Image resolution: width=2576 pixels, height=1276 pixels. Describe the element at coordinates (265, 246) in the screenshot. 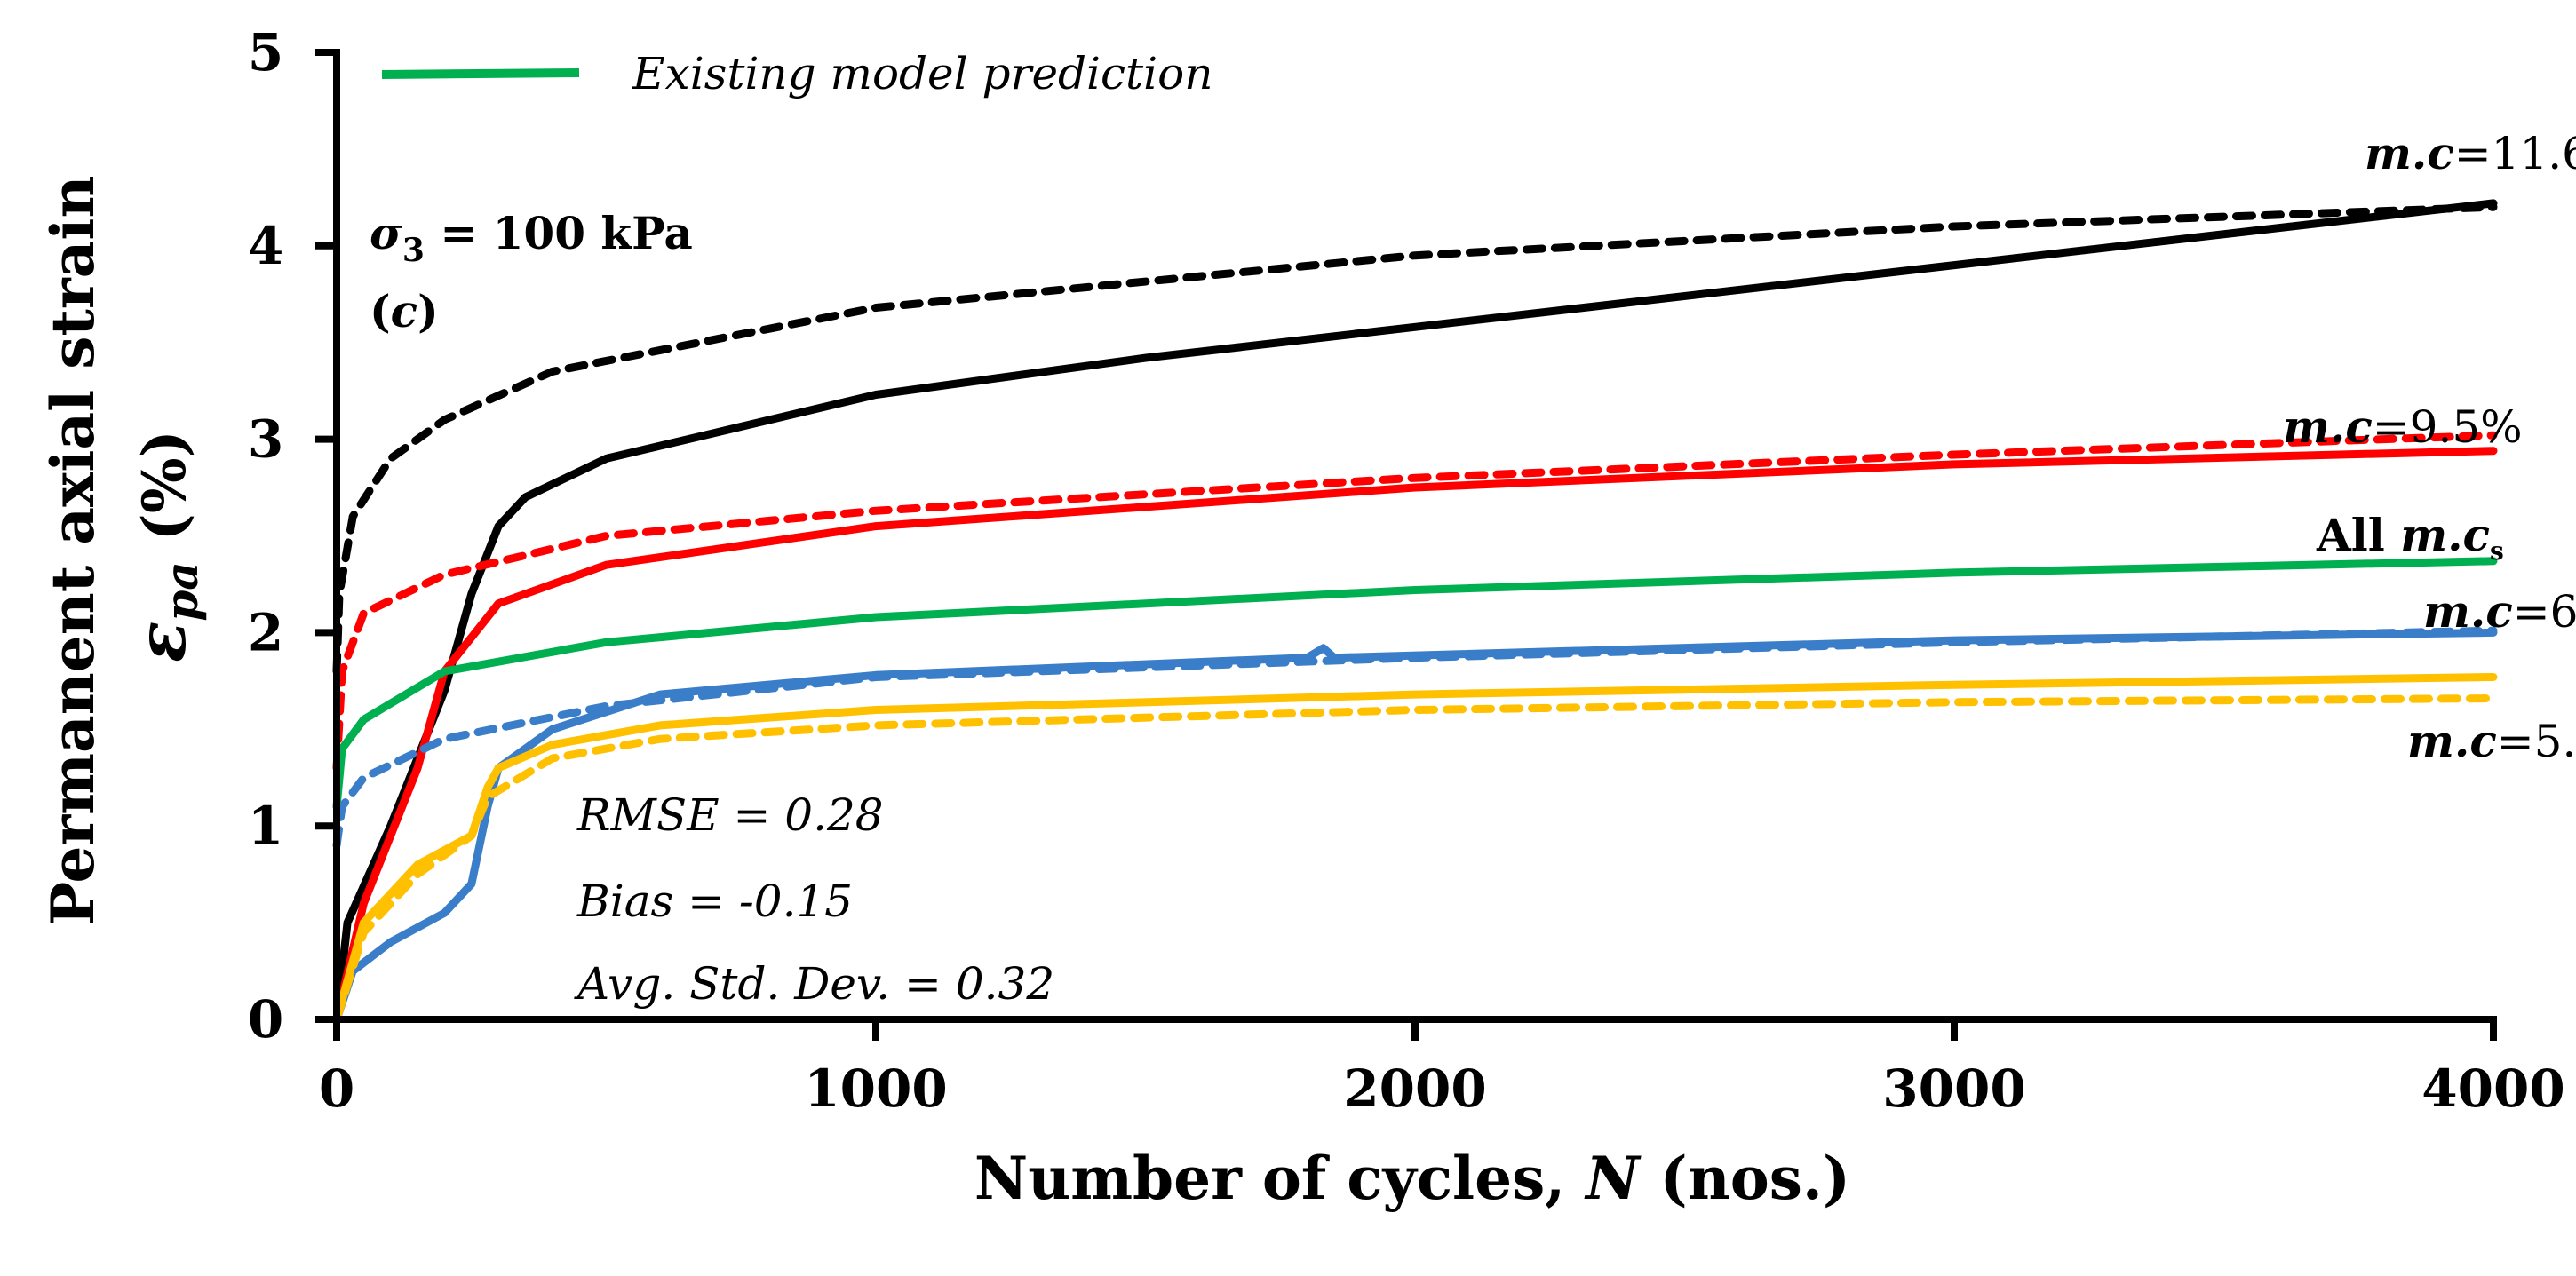

I see `y-tick-label: 4` at that location.